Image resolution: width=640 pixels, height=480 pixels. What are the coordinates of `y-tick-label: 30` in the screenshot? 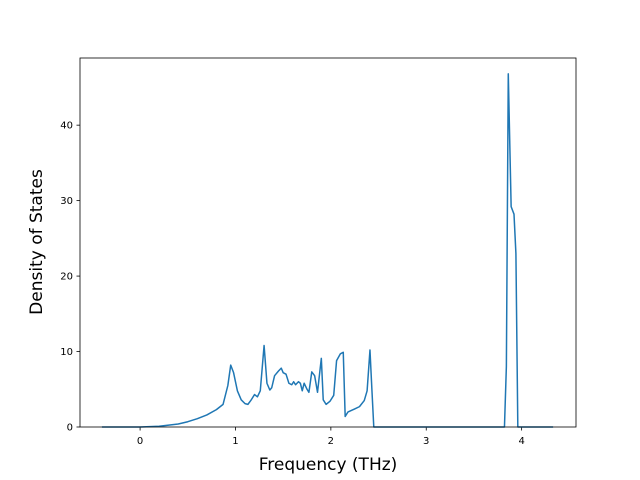 It's located at (66, 201).